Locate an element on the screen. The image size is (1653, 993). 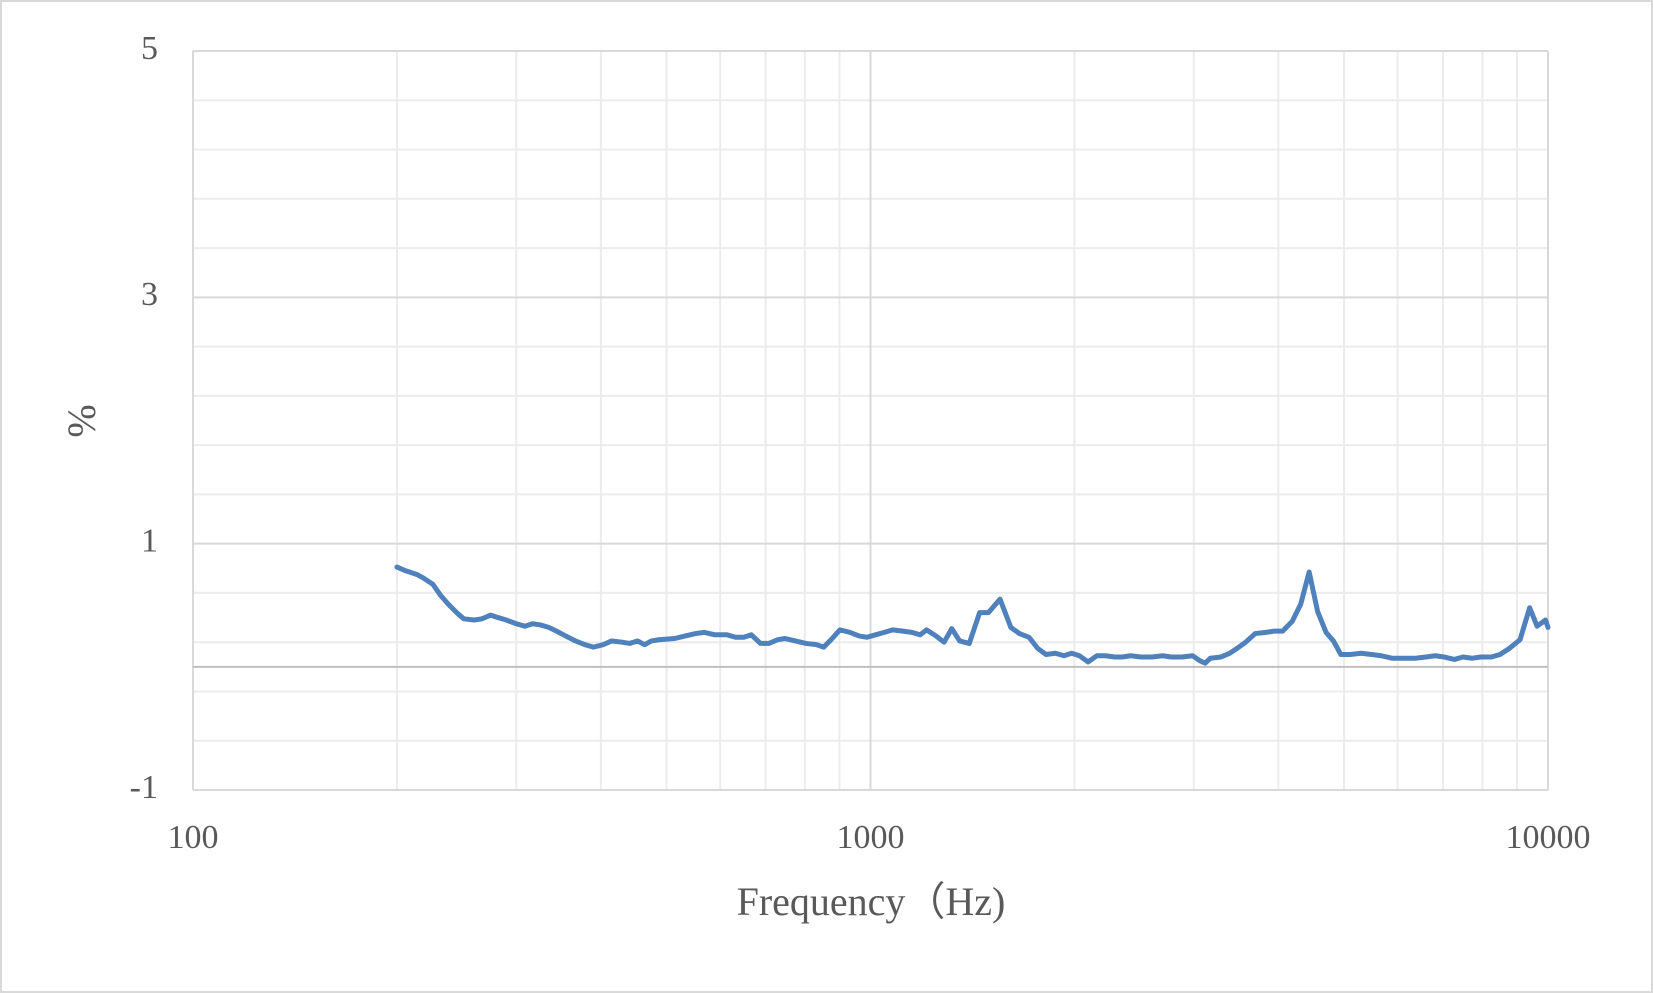
data-line is located at coordinates (972, 615).